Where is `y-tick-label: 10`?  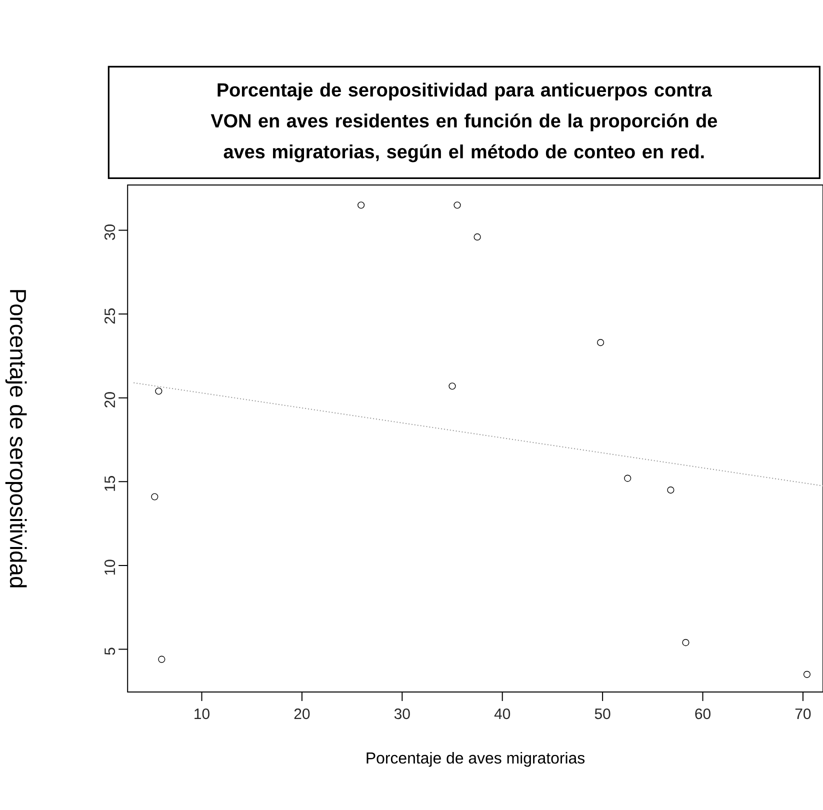 y-tick-label: 10 is located at coordinates (110, 567).